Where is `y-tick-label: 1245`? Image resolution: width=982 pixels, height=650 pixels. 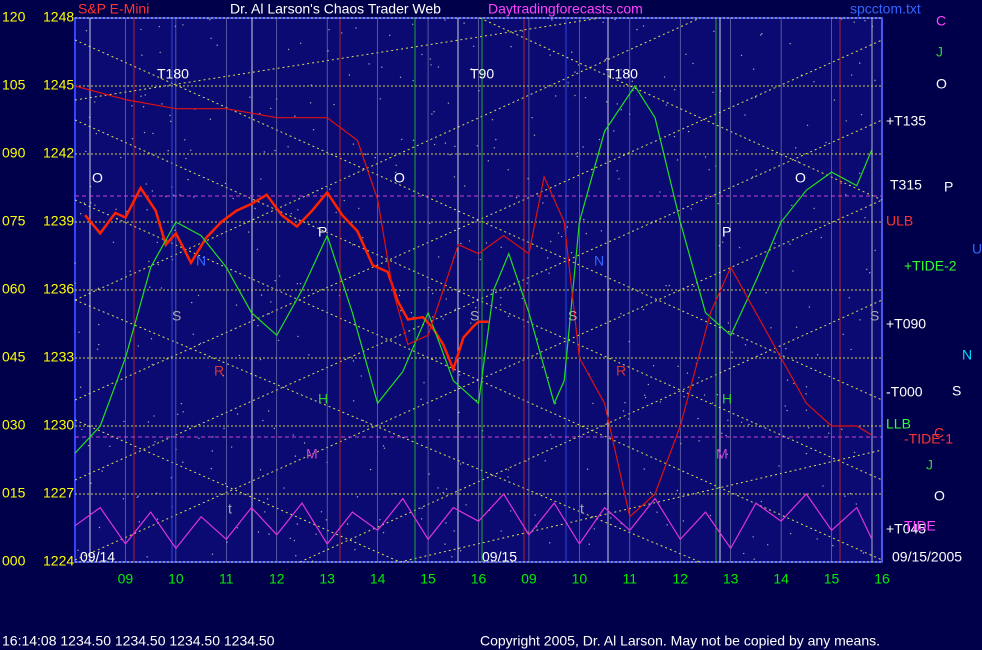 y-tick-label: 1245 is located at coordinates (58, 85).